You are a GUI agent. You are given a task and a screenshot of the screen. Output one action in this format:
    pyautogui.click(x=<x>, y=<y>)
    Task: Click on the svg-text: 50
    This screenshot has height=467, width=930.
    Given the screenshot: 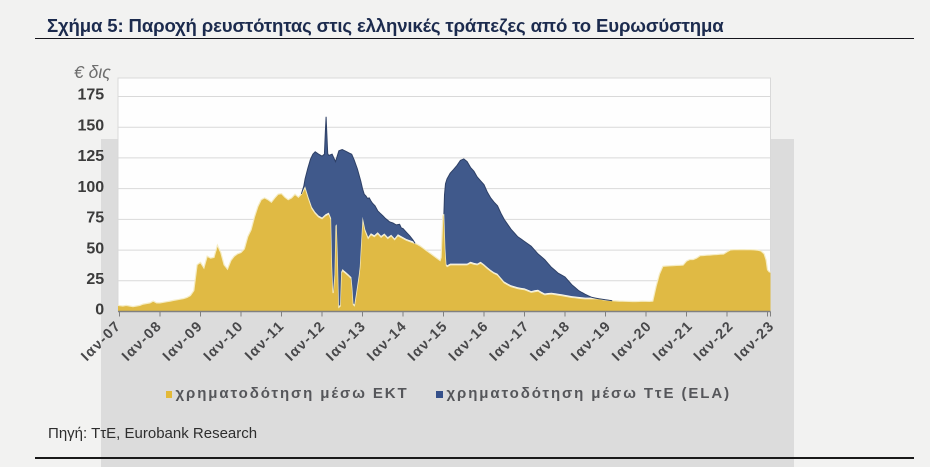 What is the action you would take?
    pyautogui.click(x=95, y=248)
    